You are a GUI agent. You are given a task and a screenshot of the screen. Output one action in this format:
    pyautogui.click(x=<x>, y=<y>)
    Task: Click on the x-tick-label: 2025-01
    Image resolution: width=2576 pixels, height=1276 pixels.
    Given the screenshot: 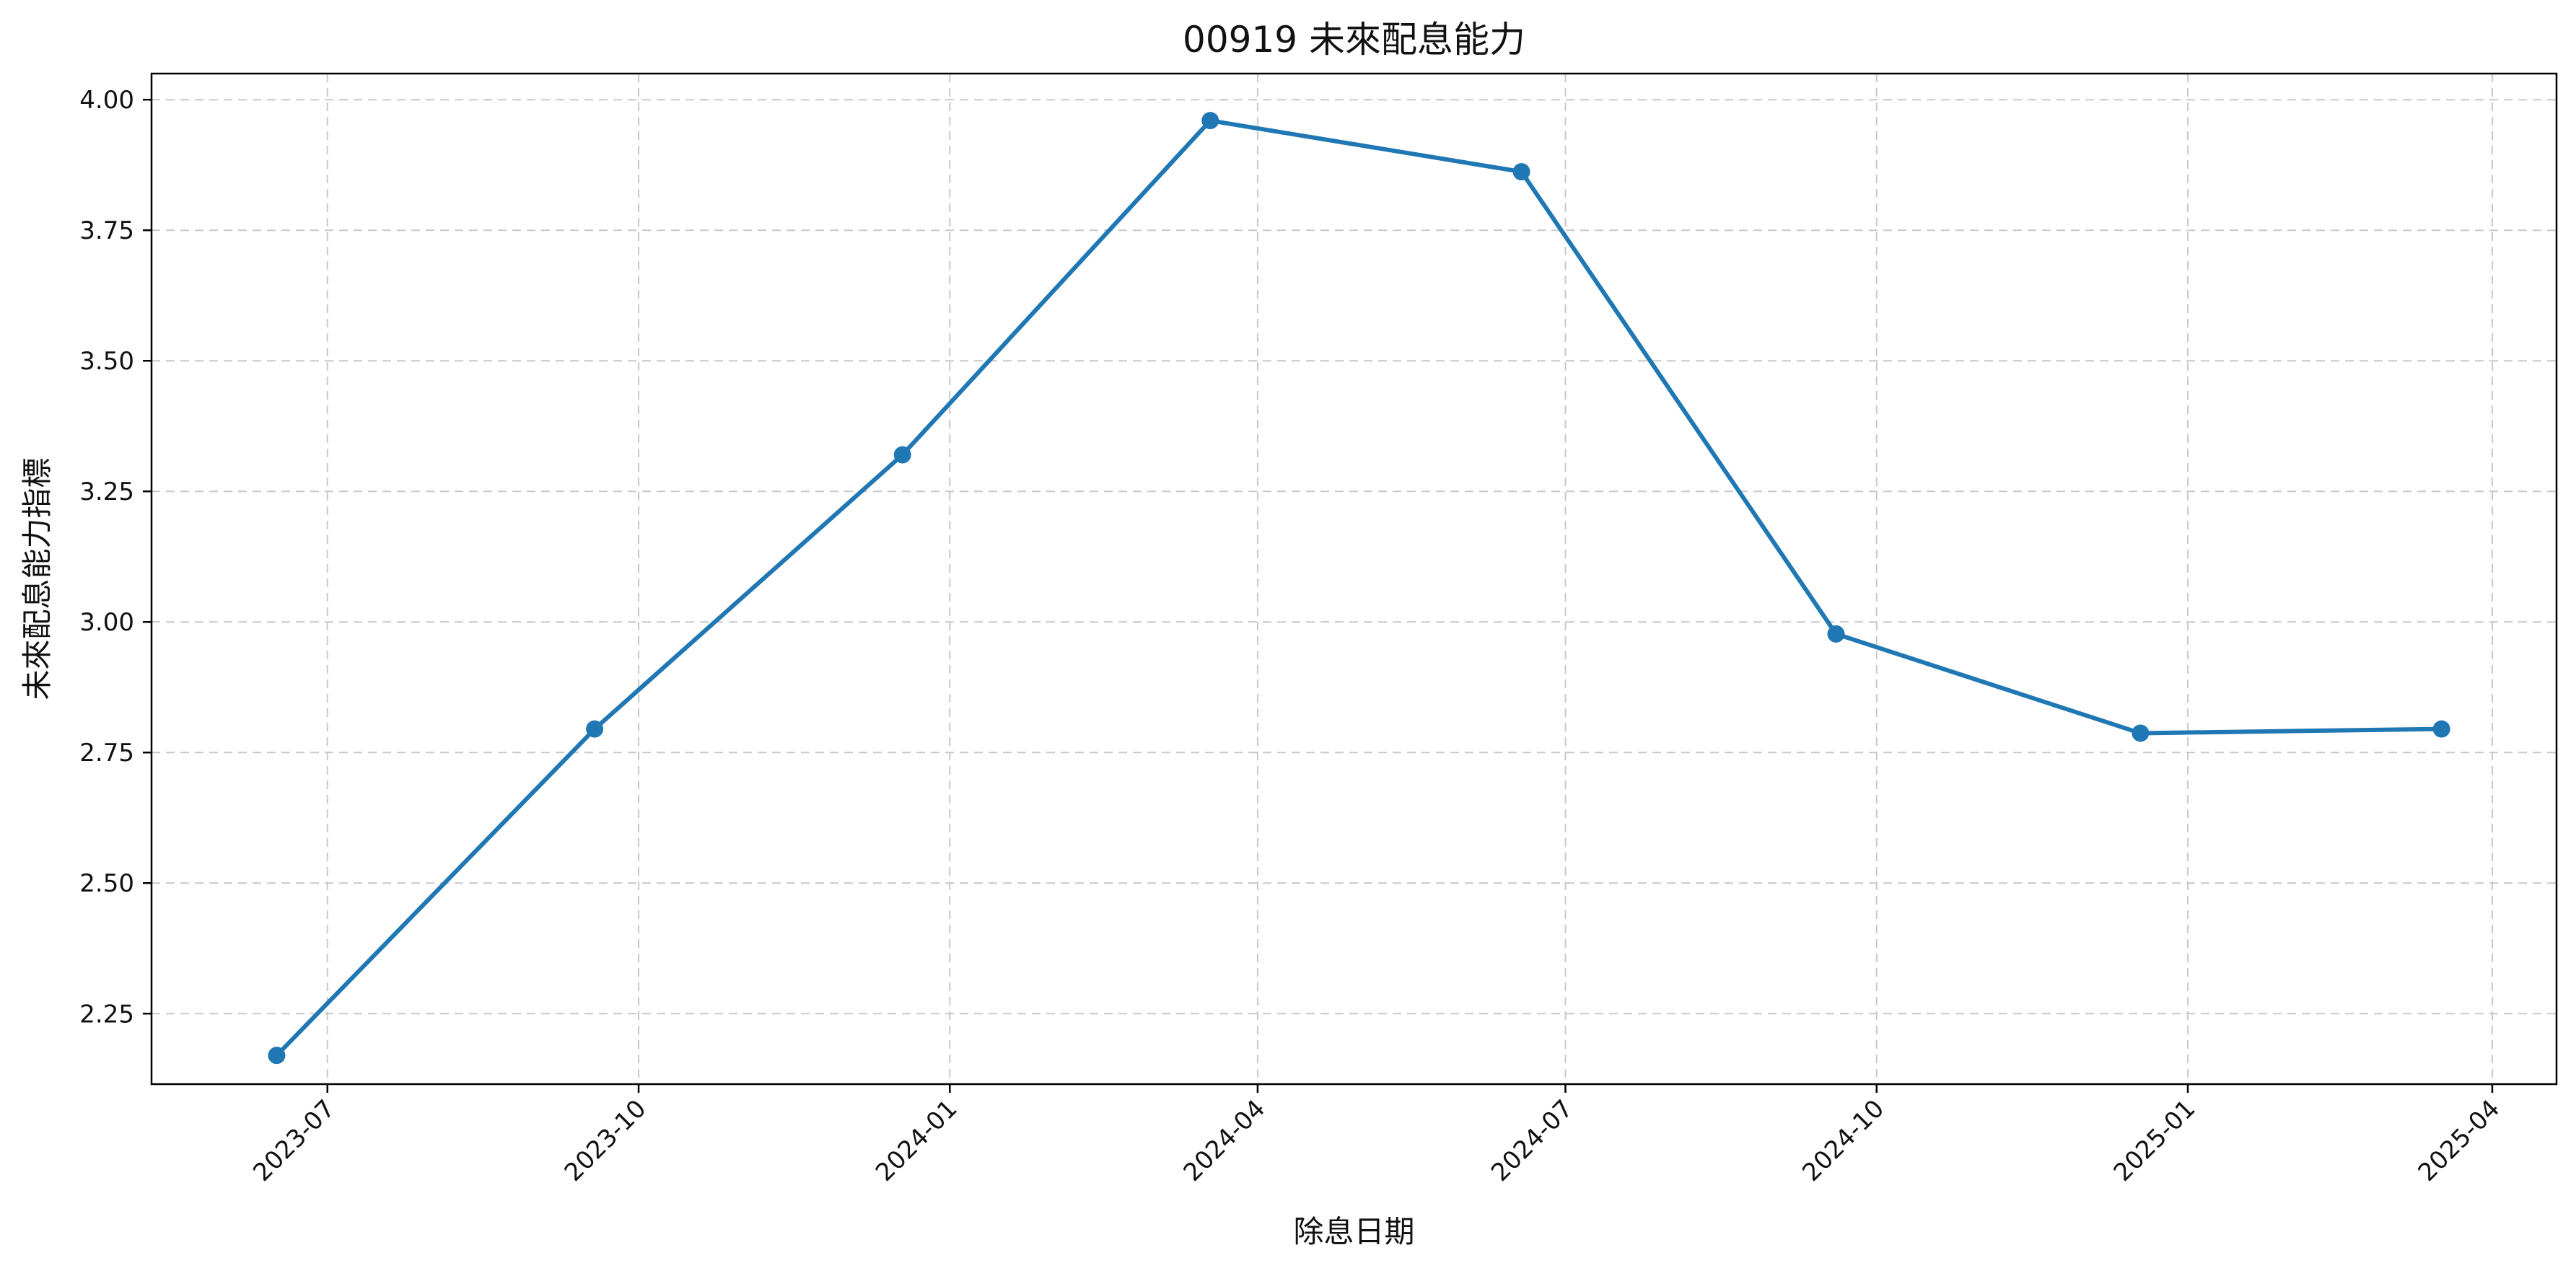 What is the action you would take?
    pyautogui.click(x=2155, y=1141)
    